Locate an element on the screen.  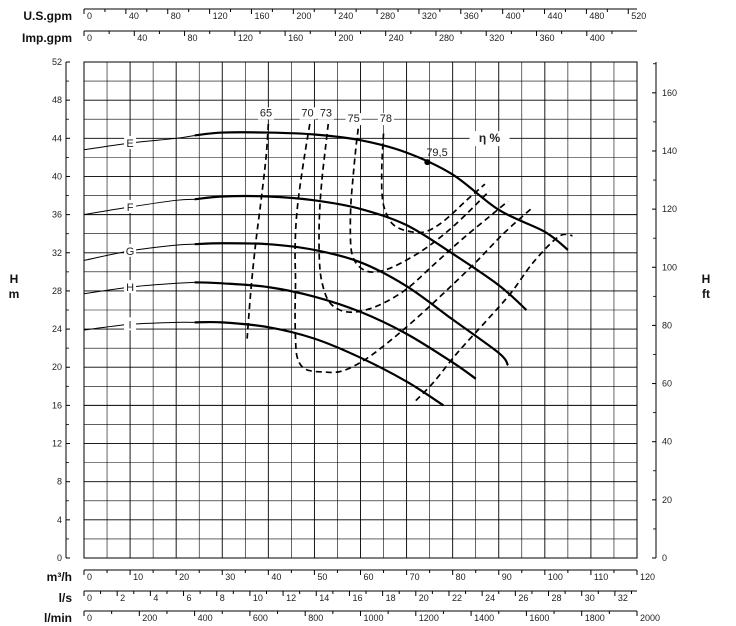
left-axis-tick-label: 16 is located at coordinates (57, 405).